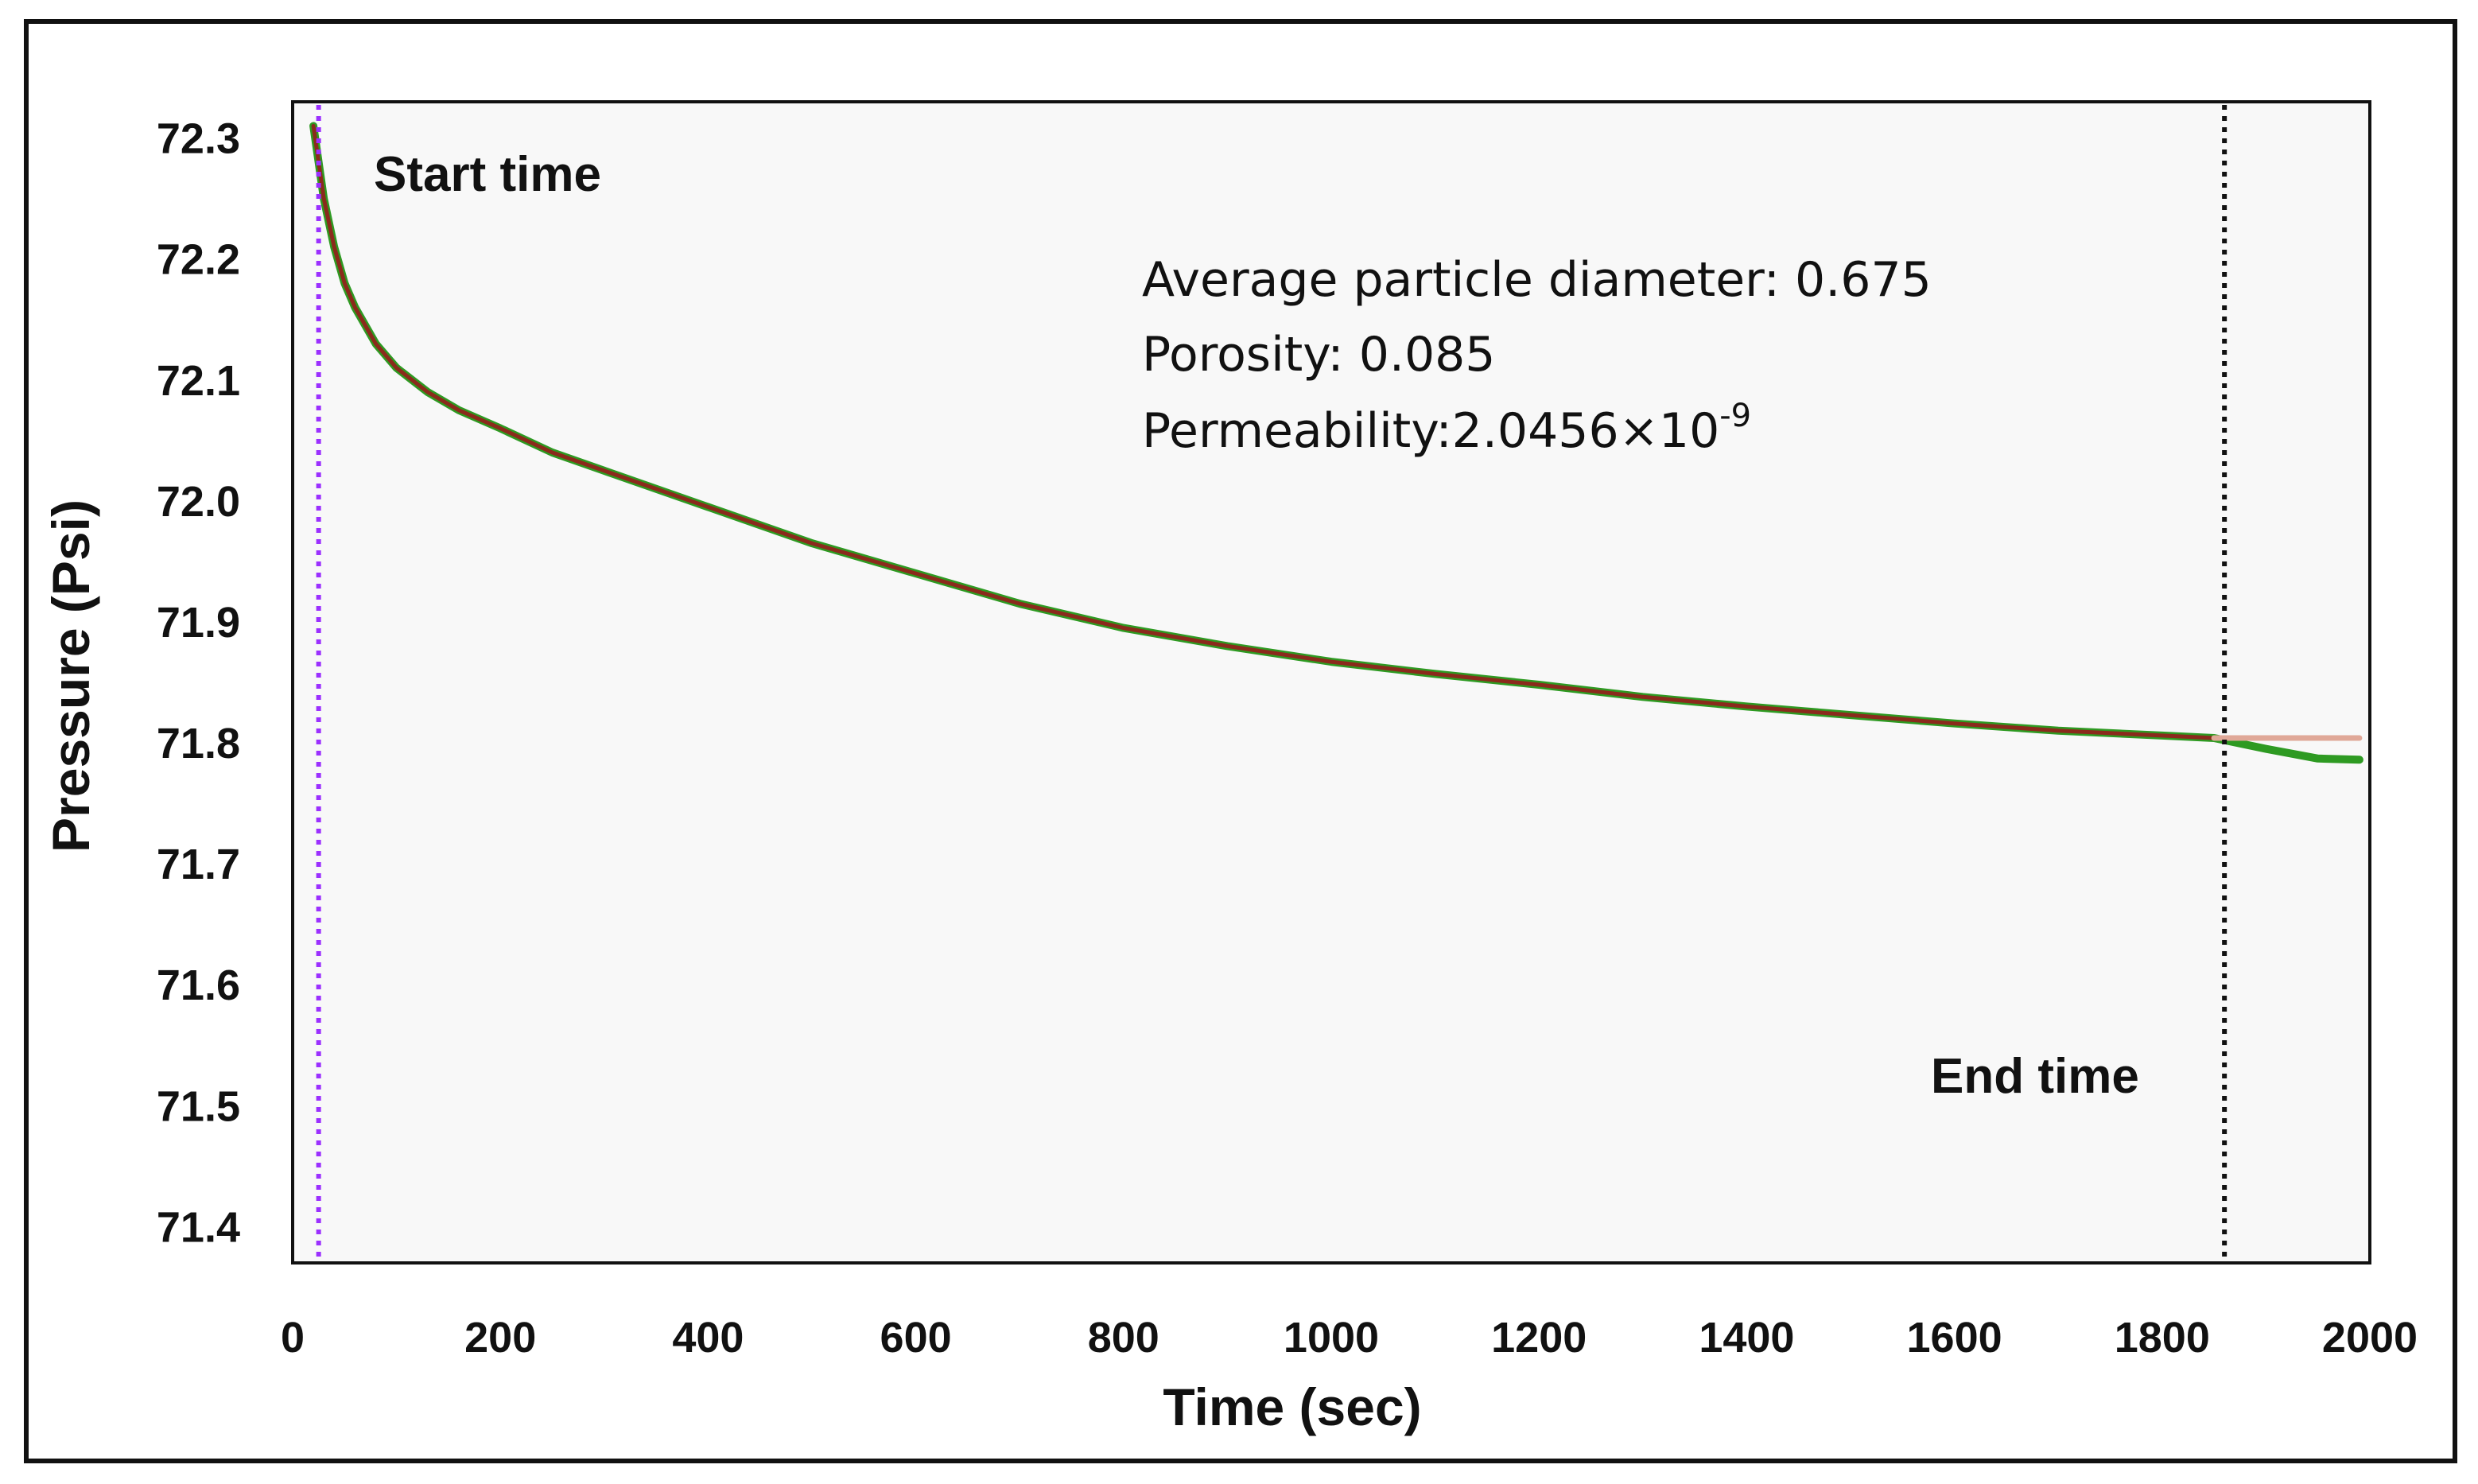  Describe the element at coordinates (1430, 431) in the screenshot. I see `permeability-value: Permeability:2.0456×10` at that location.